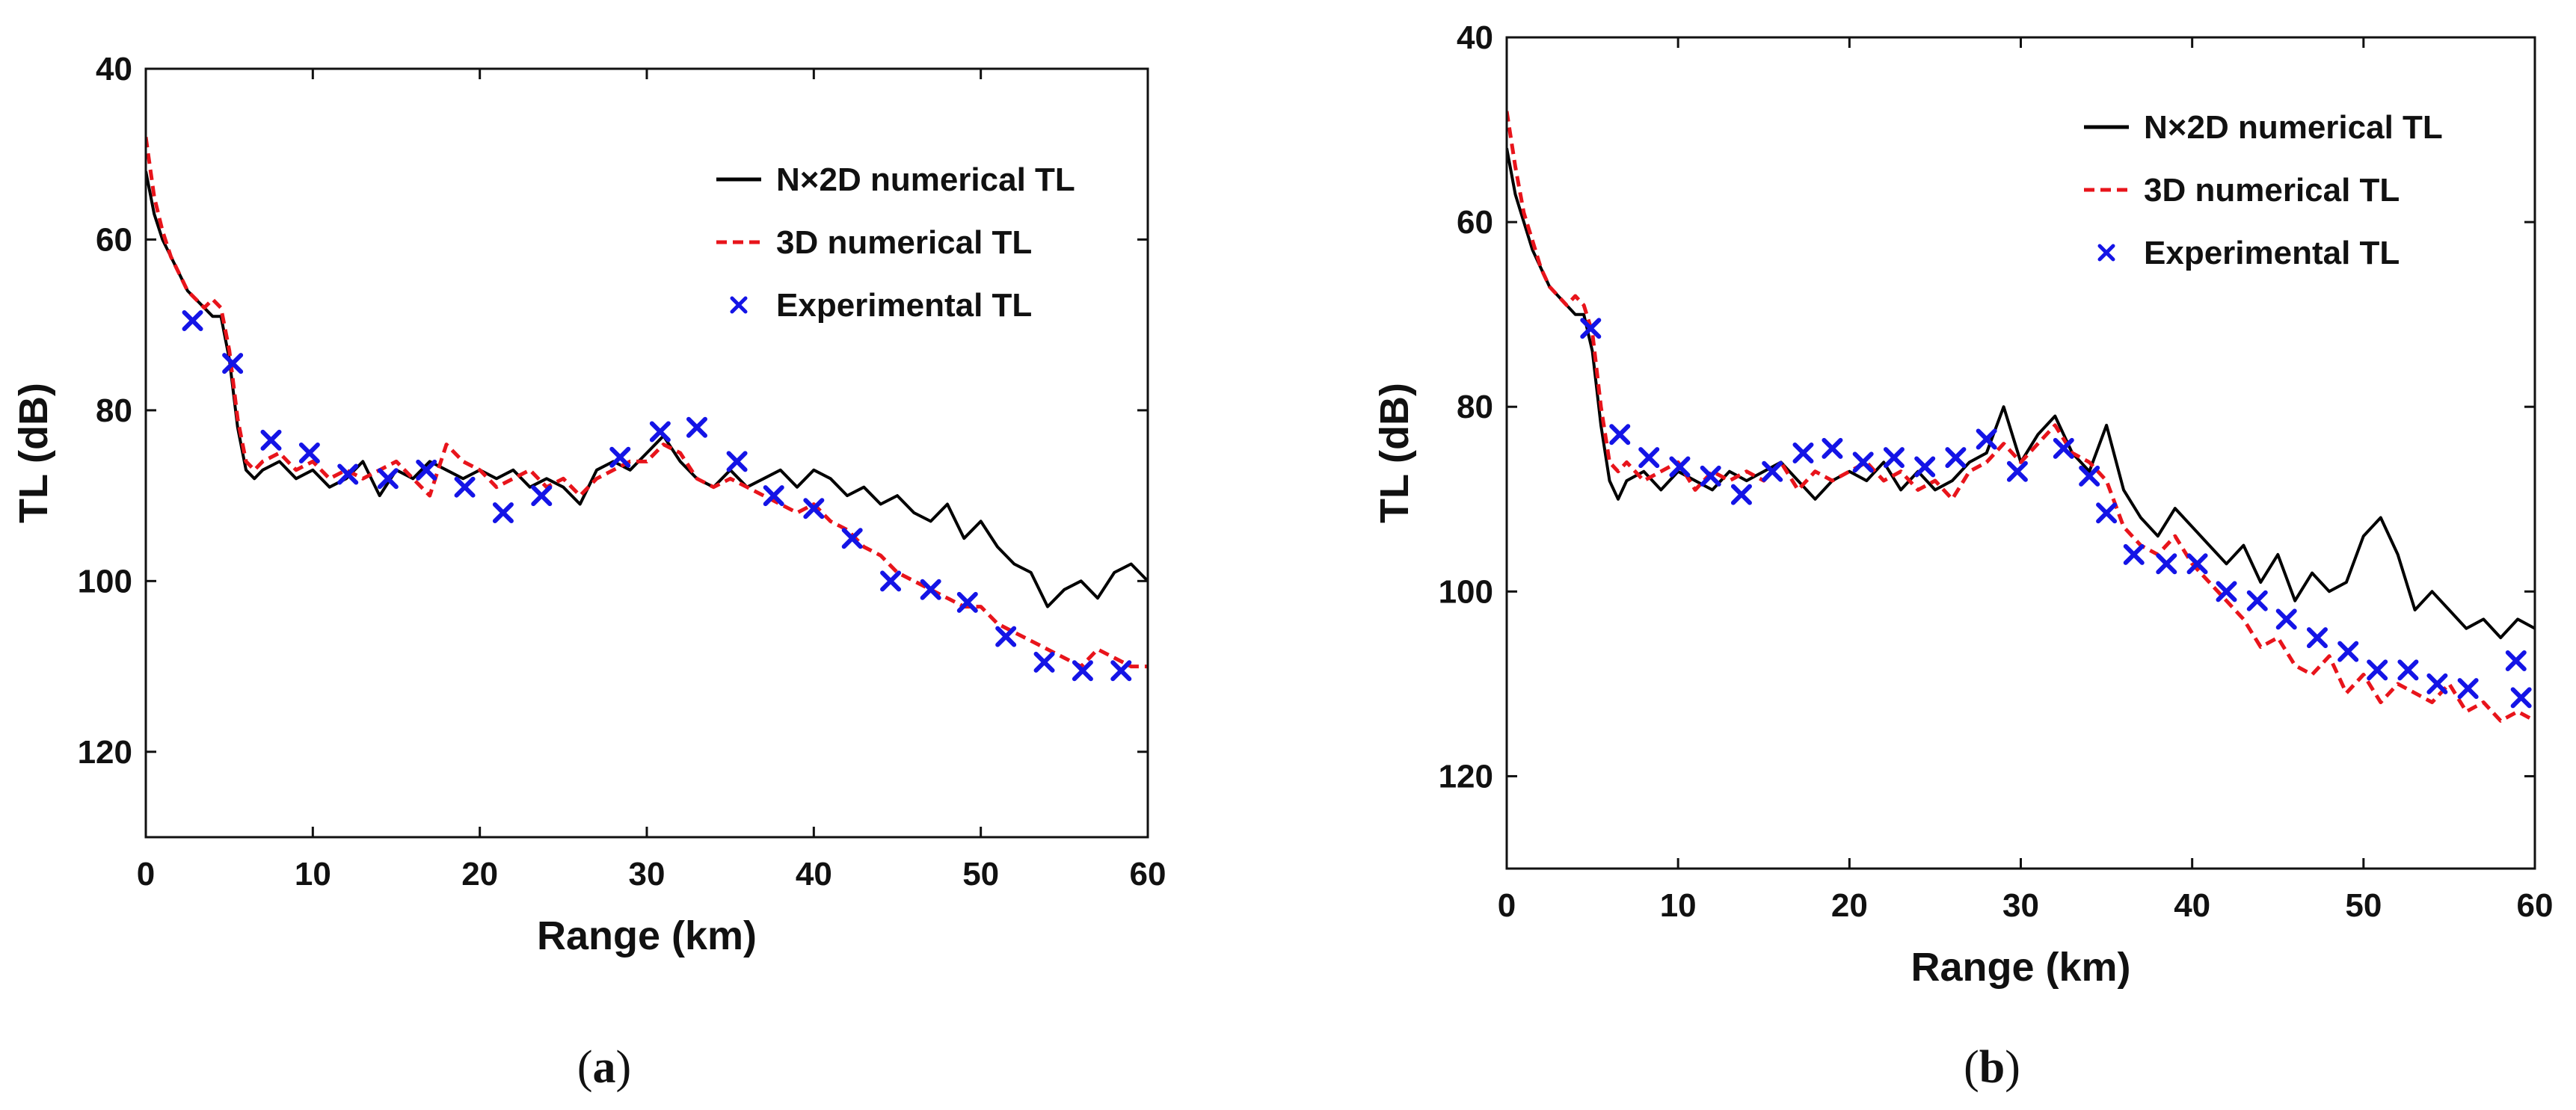 This screenshot has height=1110, width=2576. I want to click on panel-caption: (a), so click(604, 1068).